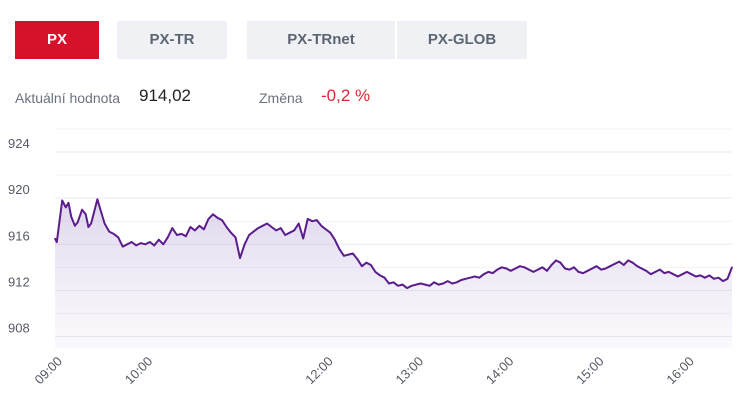  What do you see at coordinates (57, 40) in the screenshot?
I see `tab-px: PX` at bounding box center [57, 40].